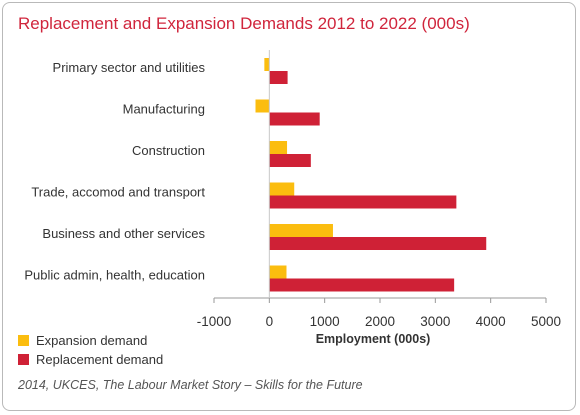 The image size is (580, 415). I want to click on x-tick-label: 3000, so click(435, 321).